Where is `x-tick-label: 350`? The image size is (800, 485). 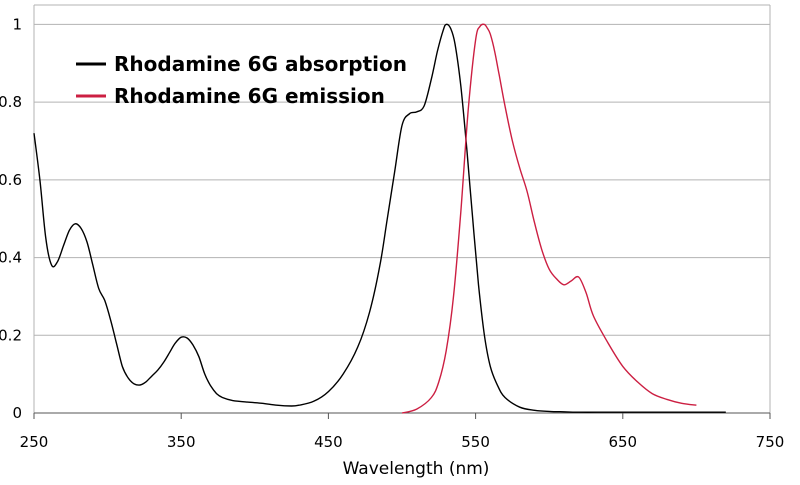 x-tick-label: 350 is located at coordinates (181, 442).